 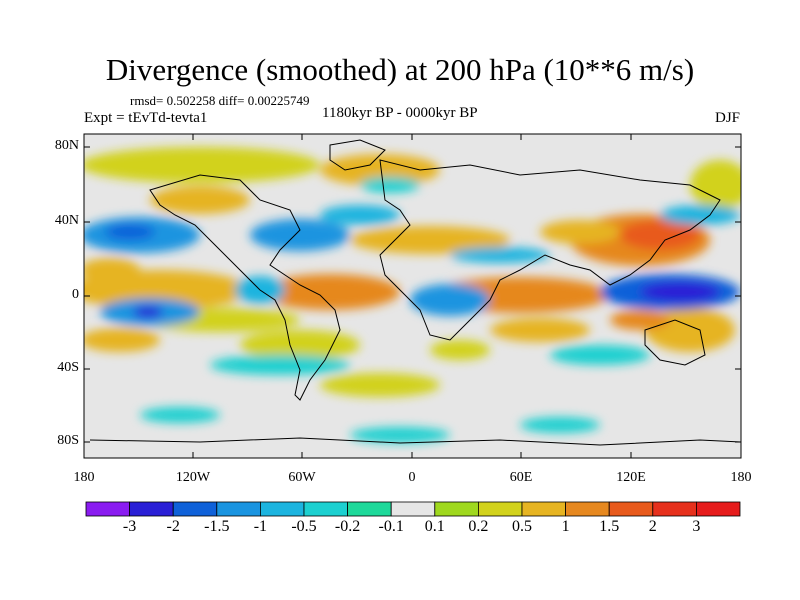 I want to click on longitude-label: 60W, so click(x=302, y=477).